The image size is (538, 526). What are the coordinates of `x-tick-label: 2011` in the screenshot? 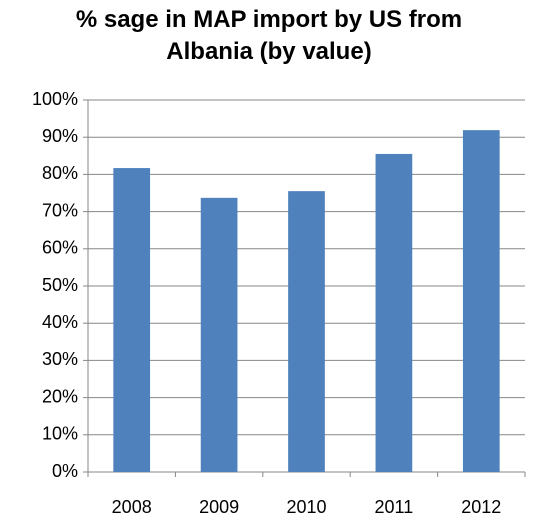 It's located at (394, 507).